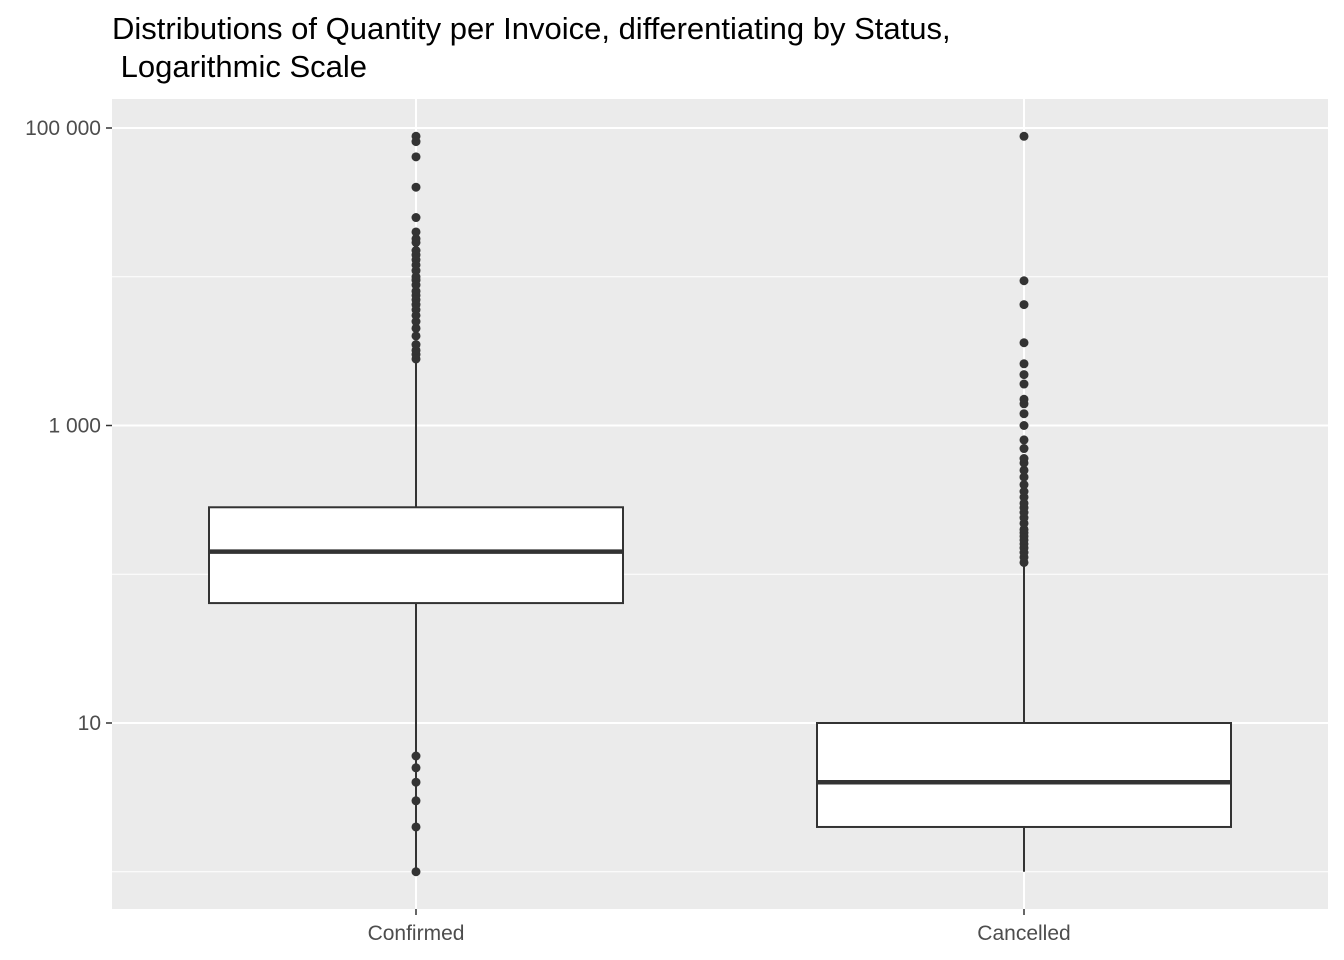  I want to click on y-tick-label: 1 000, so click(74, 426).